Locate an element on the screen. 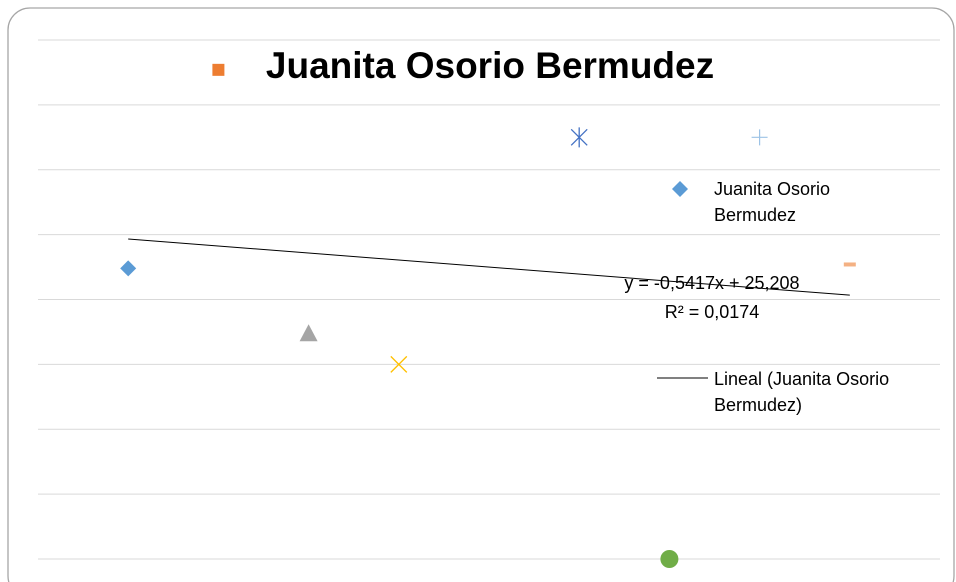  chart-title: Juanita Osorio Bermudez is located at coordinates (490, 65).